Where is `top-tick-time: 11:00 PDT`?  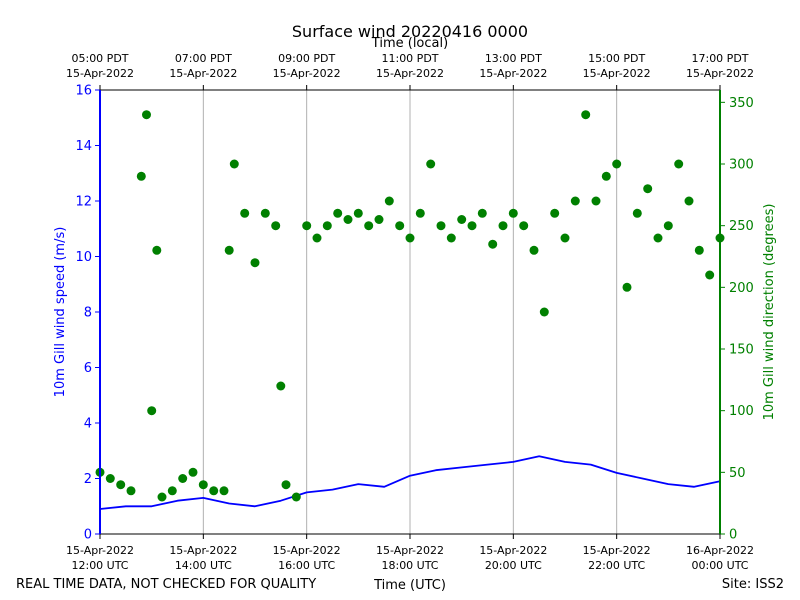
top-tick-time: 11:00 PDT is located at coordinates (409, 58).